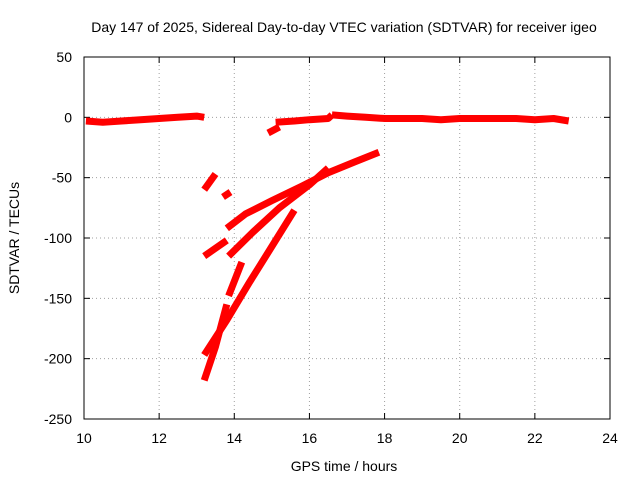 This screenshot has height=480, width=640. What do you see at coordinates (310, 438) in the screenshot?
I see `x-tick-label: 16` at bounding box center [310, 438].